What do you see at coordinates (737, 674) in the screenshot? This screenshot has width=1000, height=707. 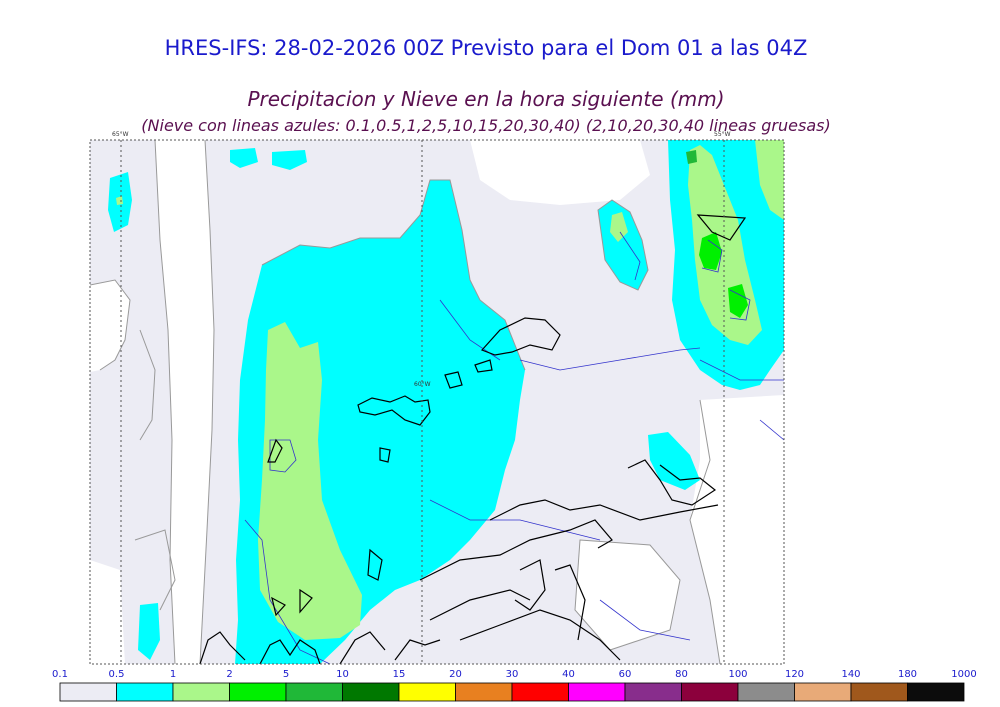 I see `colorbar-tick-label: 100` at bounding box center [737, 674].